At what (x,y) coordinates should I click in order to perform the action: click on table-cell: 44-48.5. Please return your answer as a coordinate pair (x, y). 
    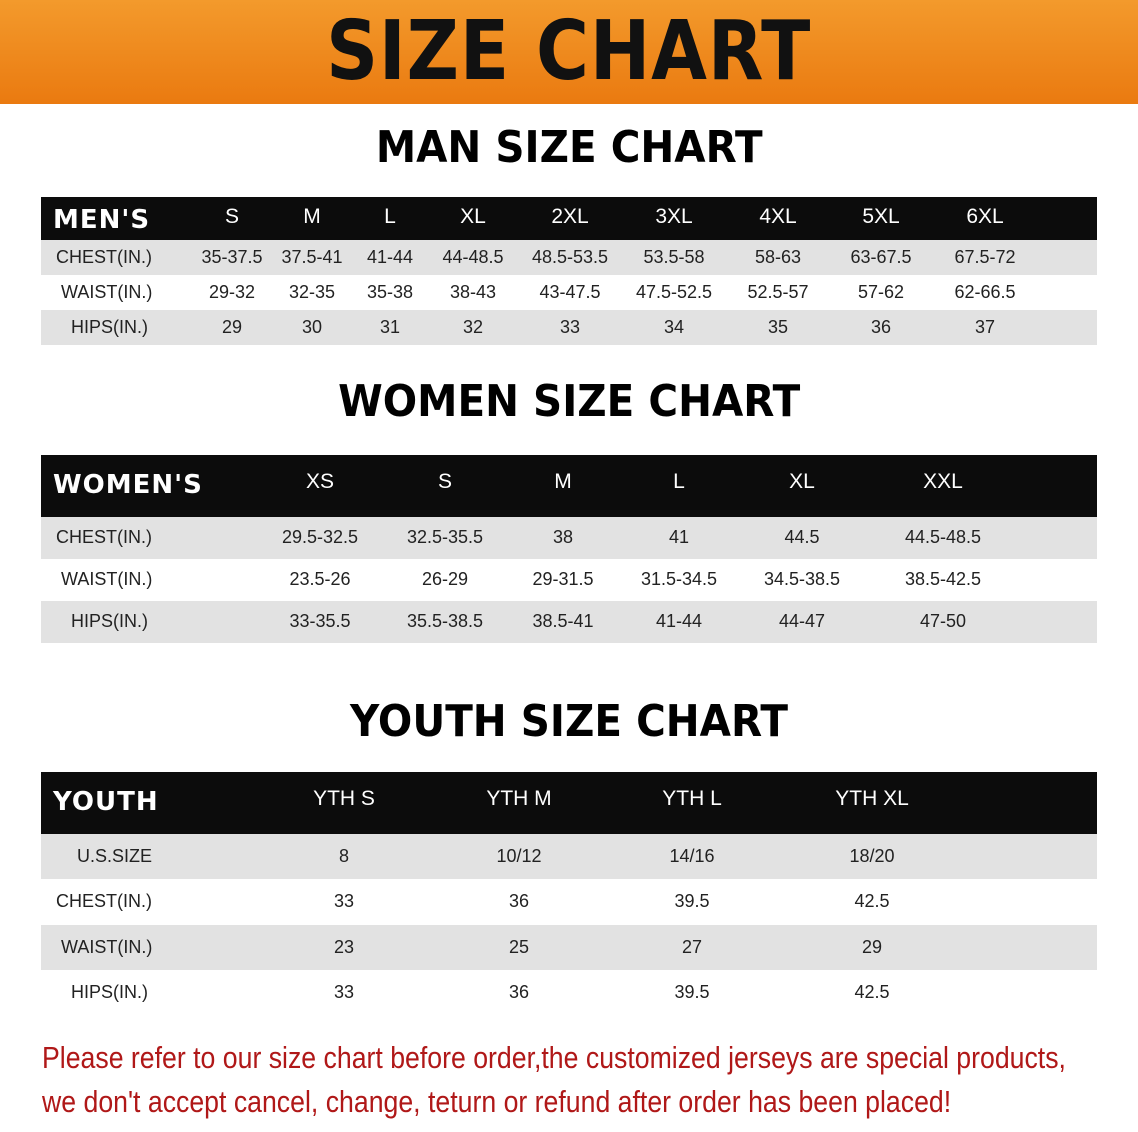
    Looking at the image, I should click on (473, 257).